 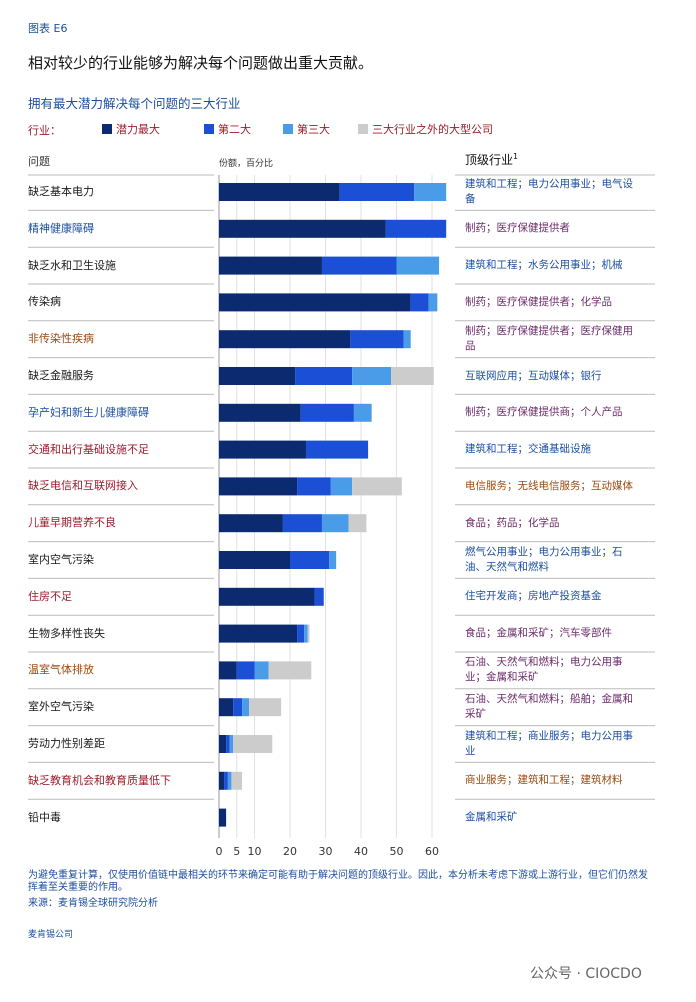 I want to click on x-tick-label: 20, so click(x=290, y=851).